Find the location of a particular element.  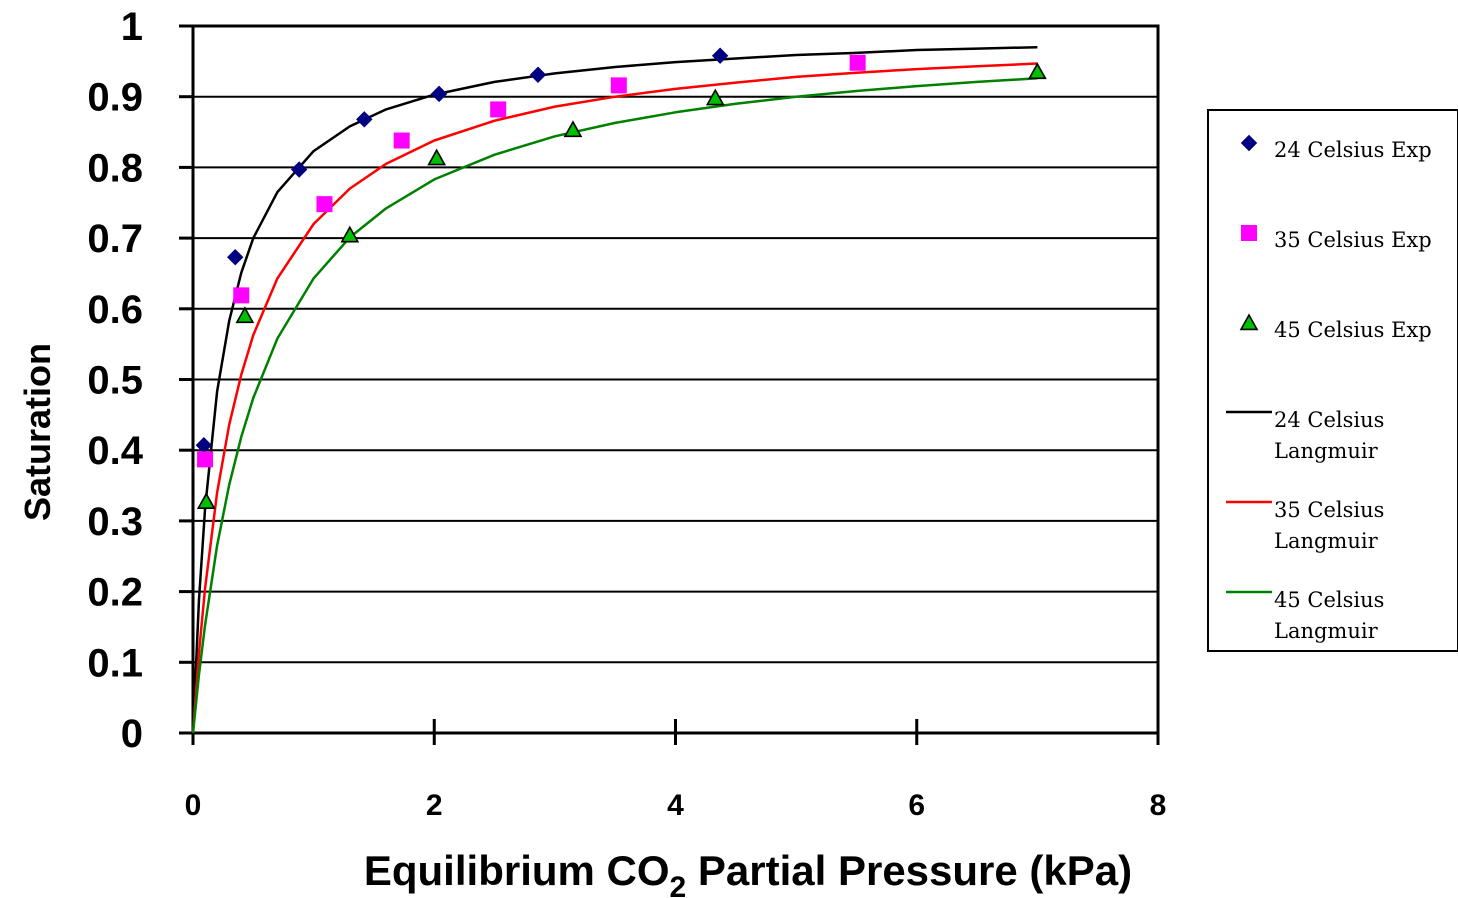

legend-frame is located at coordinates (1332, 380).